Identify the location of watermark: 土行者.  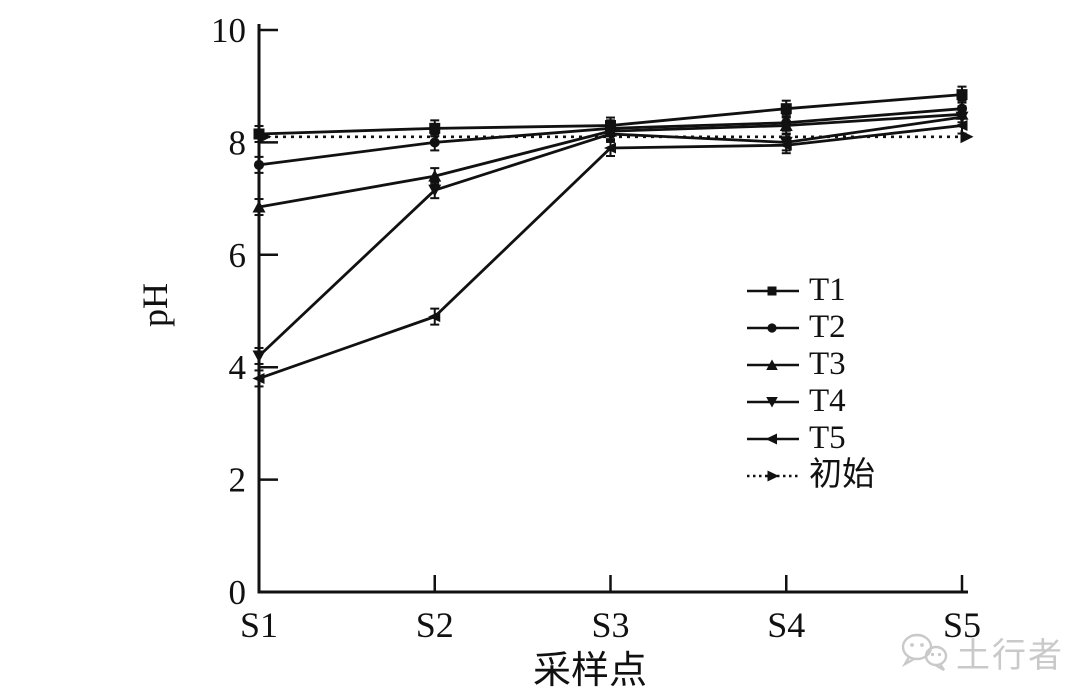
(981, 652).